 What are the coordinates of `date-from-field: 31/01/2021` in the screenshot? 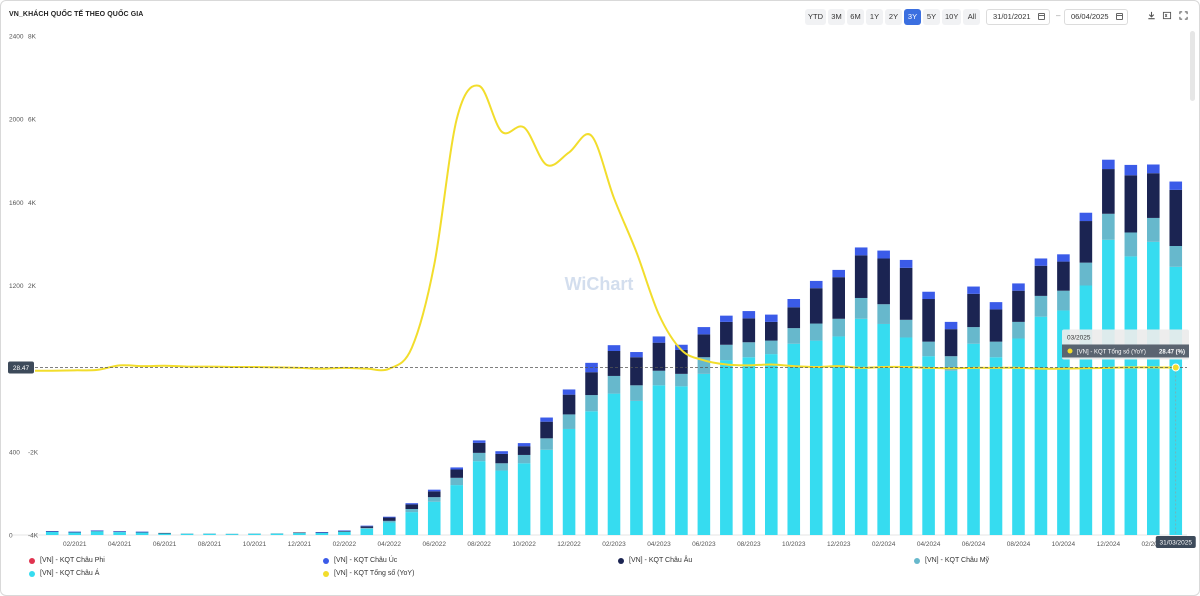 It's located at (1018, 17).